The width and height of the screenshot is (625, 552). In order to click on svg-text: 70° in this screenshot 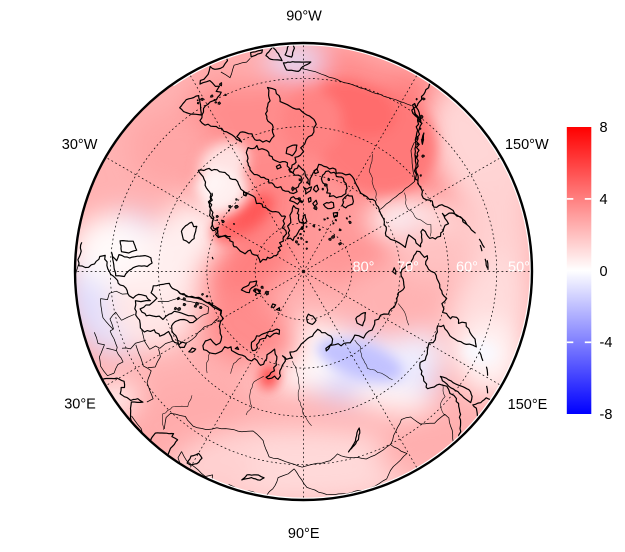, I will do `click(408, 268)`.